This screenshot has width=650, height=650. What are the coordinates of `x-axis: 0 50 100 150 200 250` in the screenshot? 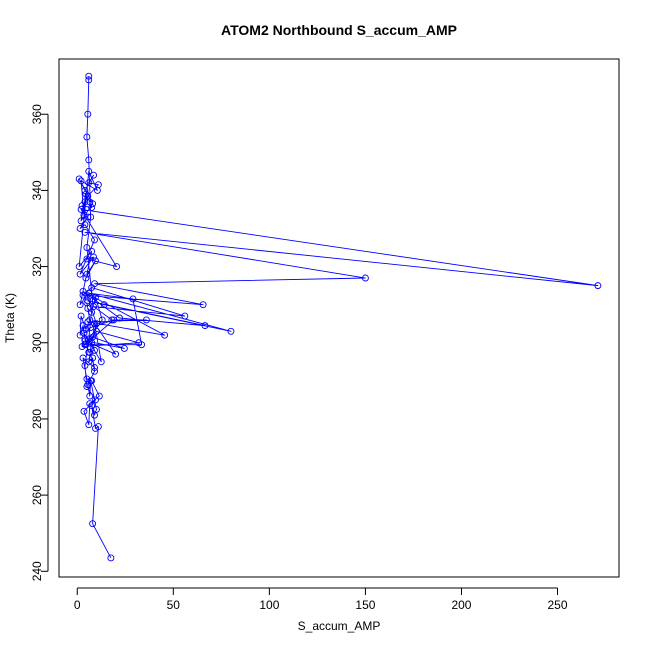 It's located at (321, 599).